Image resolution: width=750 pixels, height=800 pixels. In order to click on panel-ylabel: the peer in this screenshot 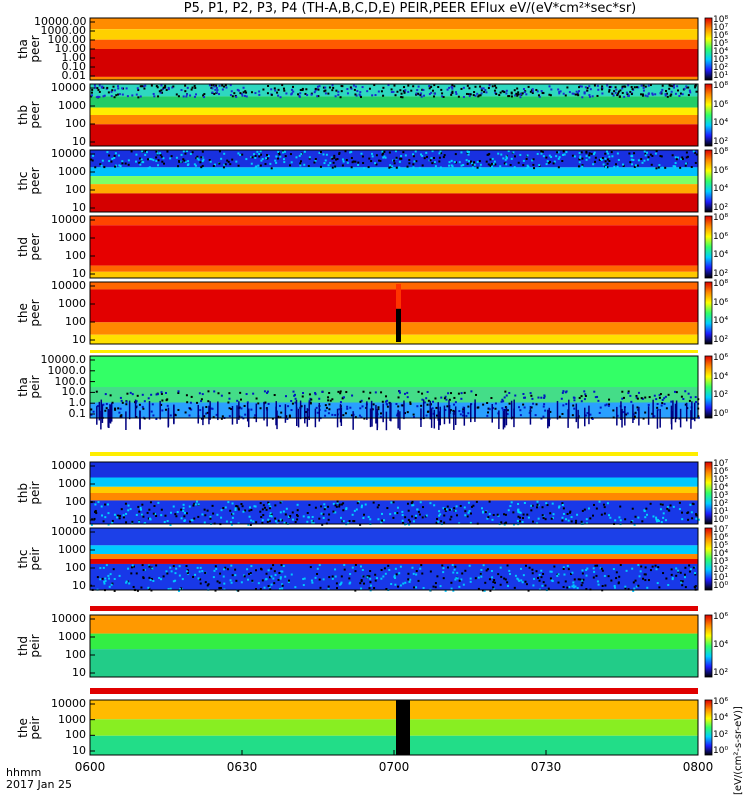, I will do `click(29, 313)`.